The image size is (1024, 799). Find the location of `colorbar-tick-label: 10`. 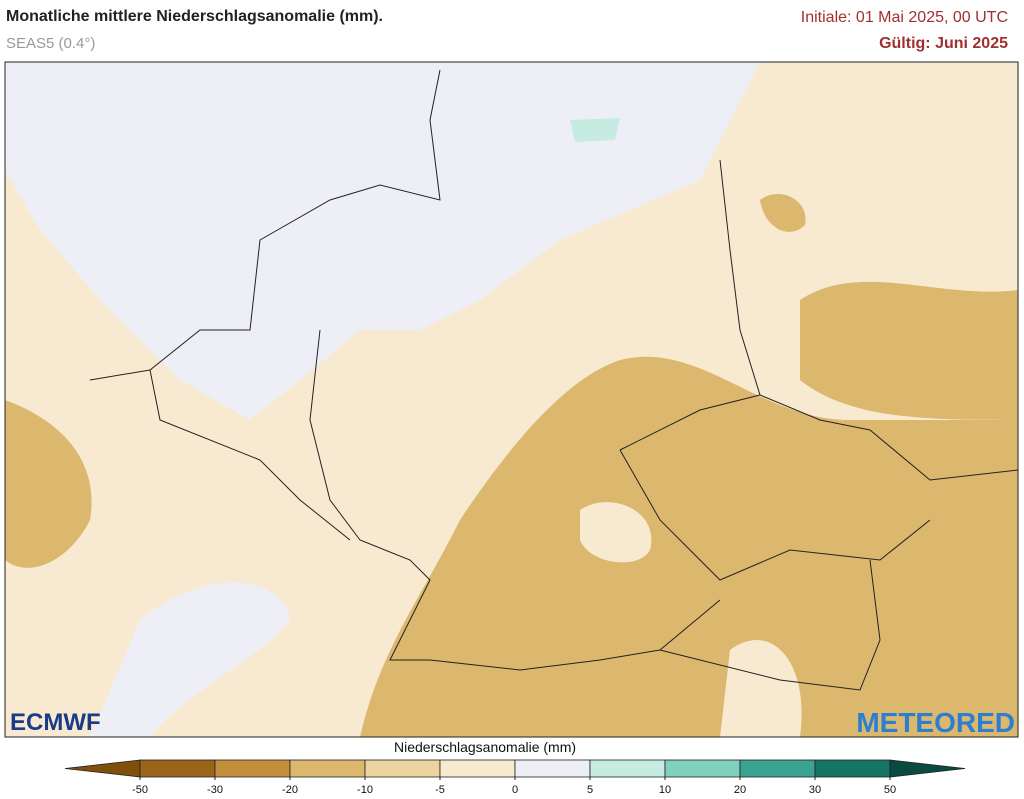

colorbar-tick-label: 10 is located at coordinates (665, 790).